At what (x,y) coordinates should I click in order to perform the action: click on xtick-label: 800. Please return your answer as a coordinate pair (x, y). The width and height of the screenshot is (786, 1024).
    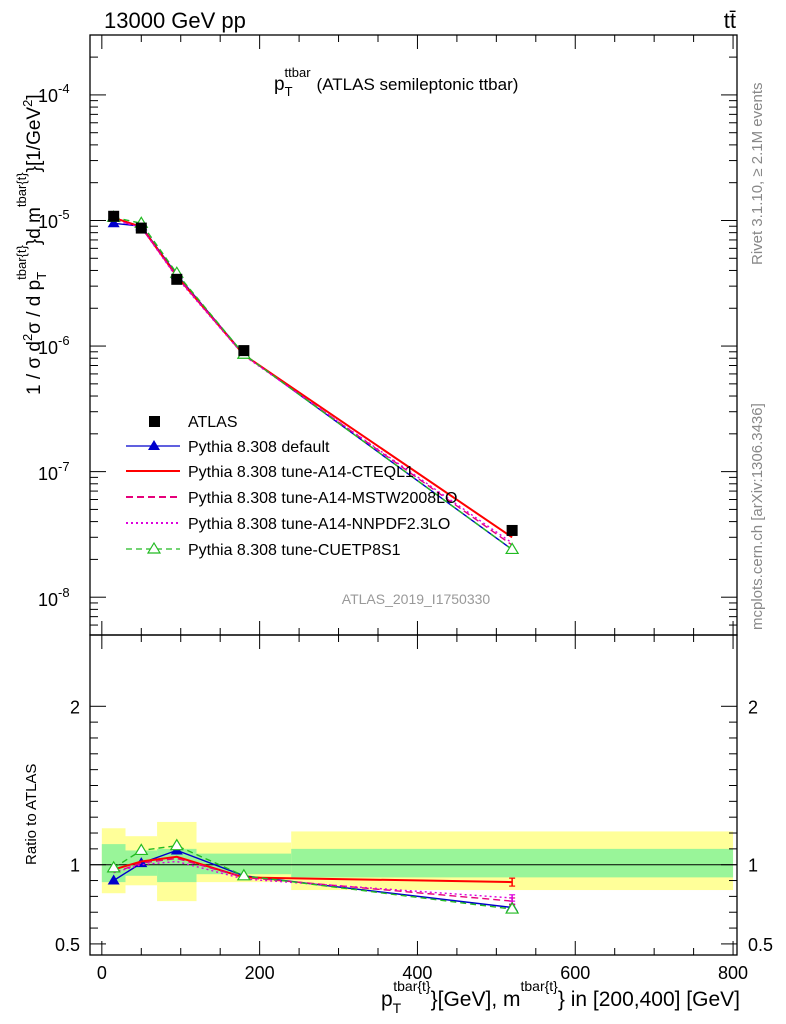
    Looking at the image, I should click on (733, 973).